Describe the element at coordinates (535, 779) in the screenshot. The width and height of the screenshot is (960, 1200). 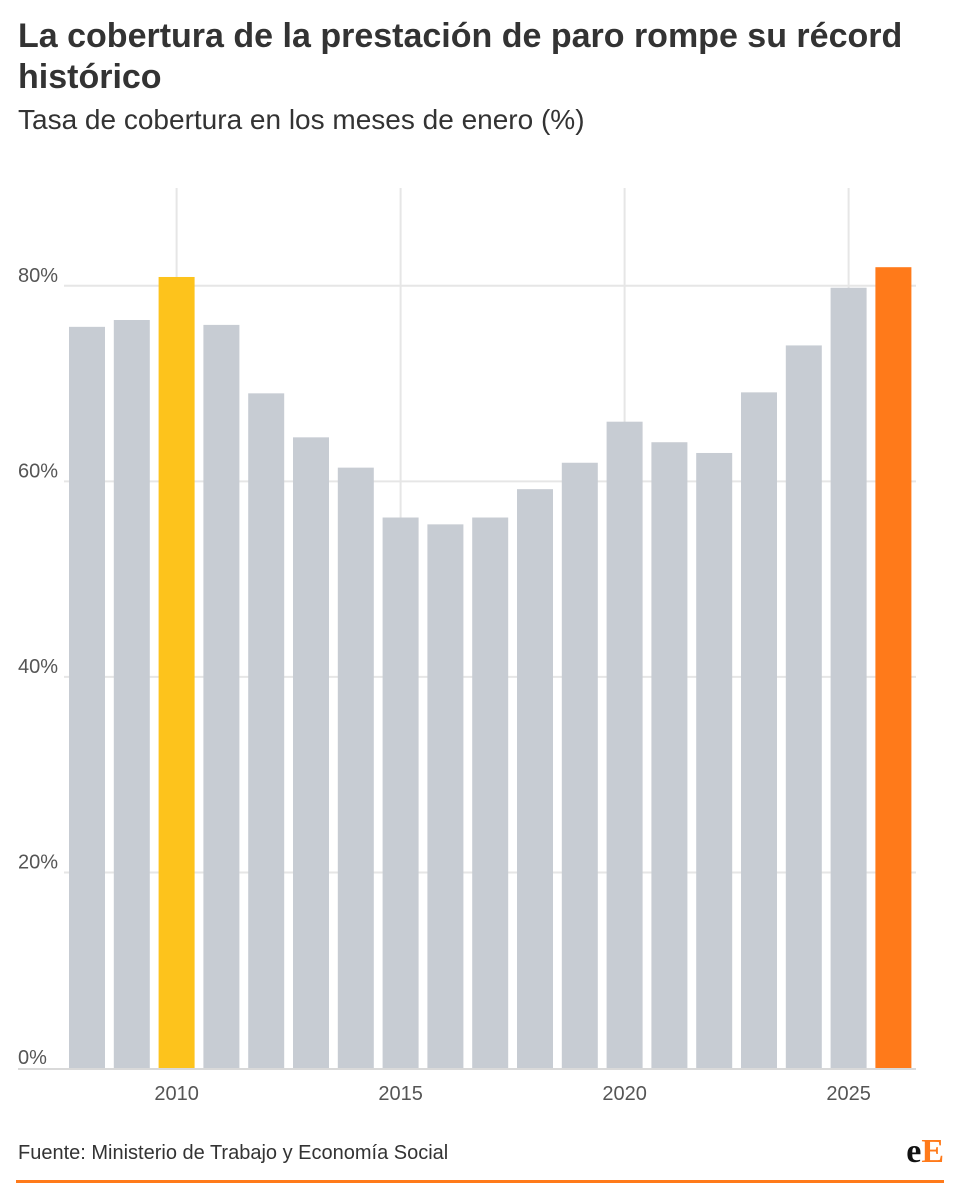
I see `bar-2018` at that location.